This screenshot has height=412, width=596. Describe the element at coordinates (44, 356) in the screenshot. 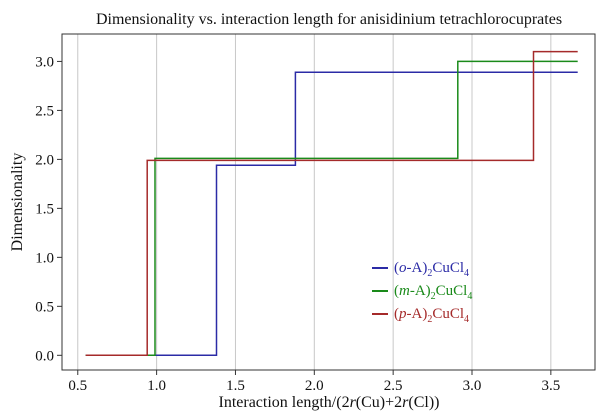

I see `y-tick-label: 0.0` at that location.